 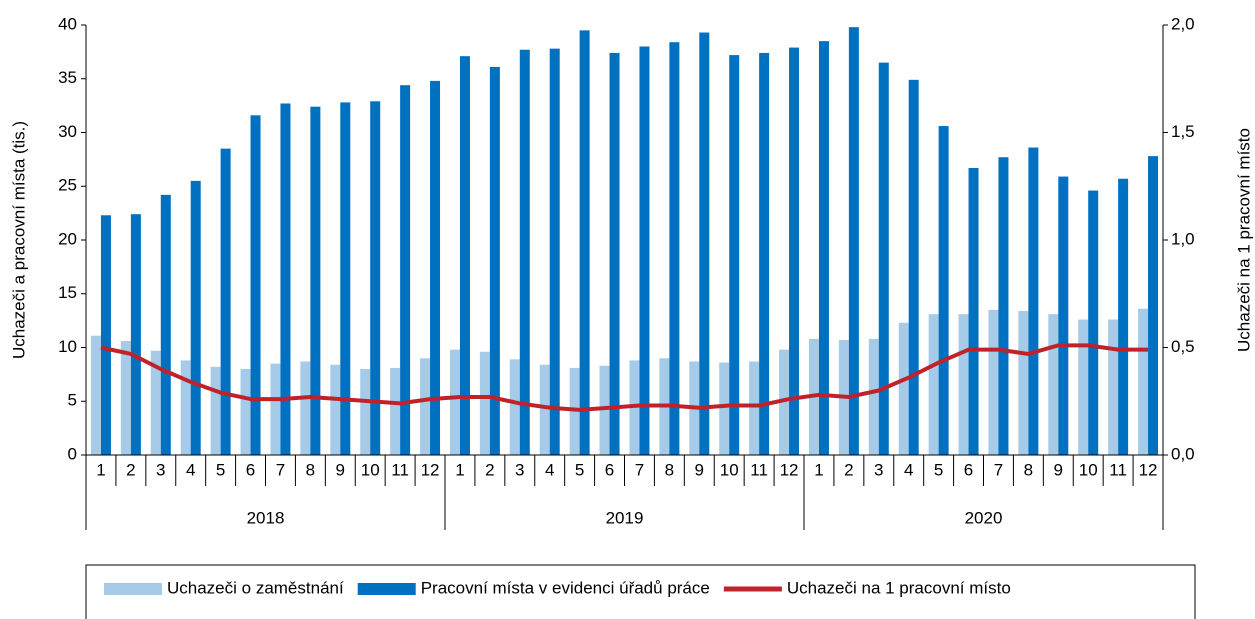 I want to click on y-tick-label: 5, so click(x=72, y=400).